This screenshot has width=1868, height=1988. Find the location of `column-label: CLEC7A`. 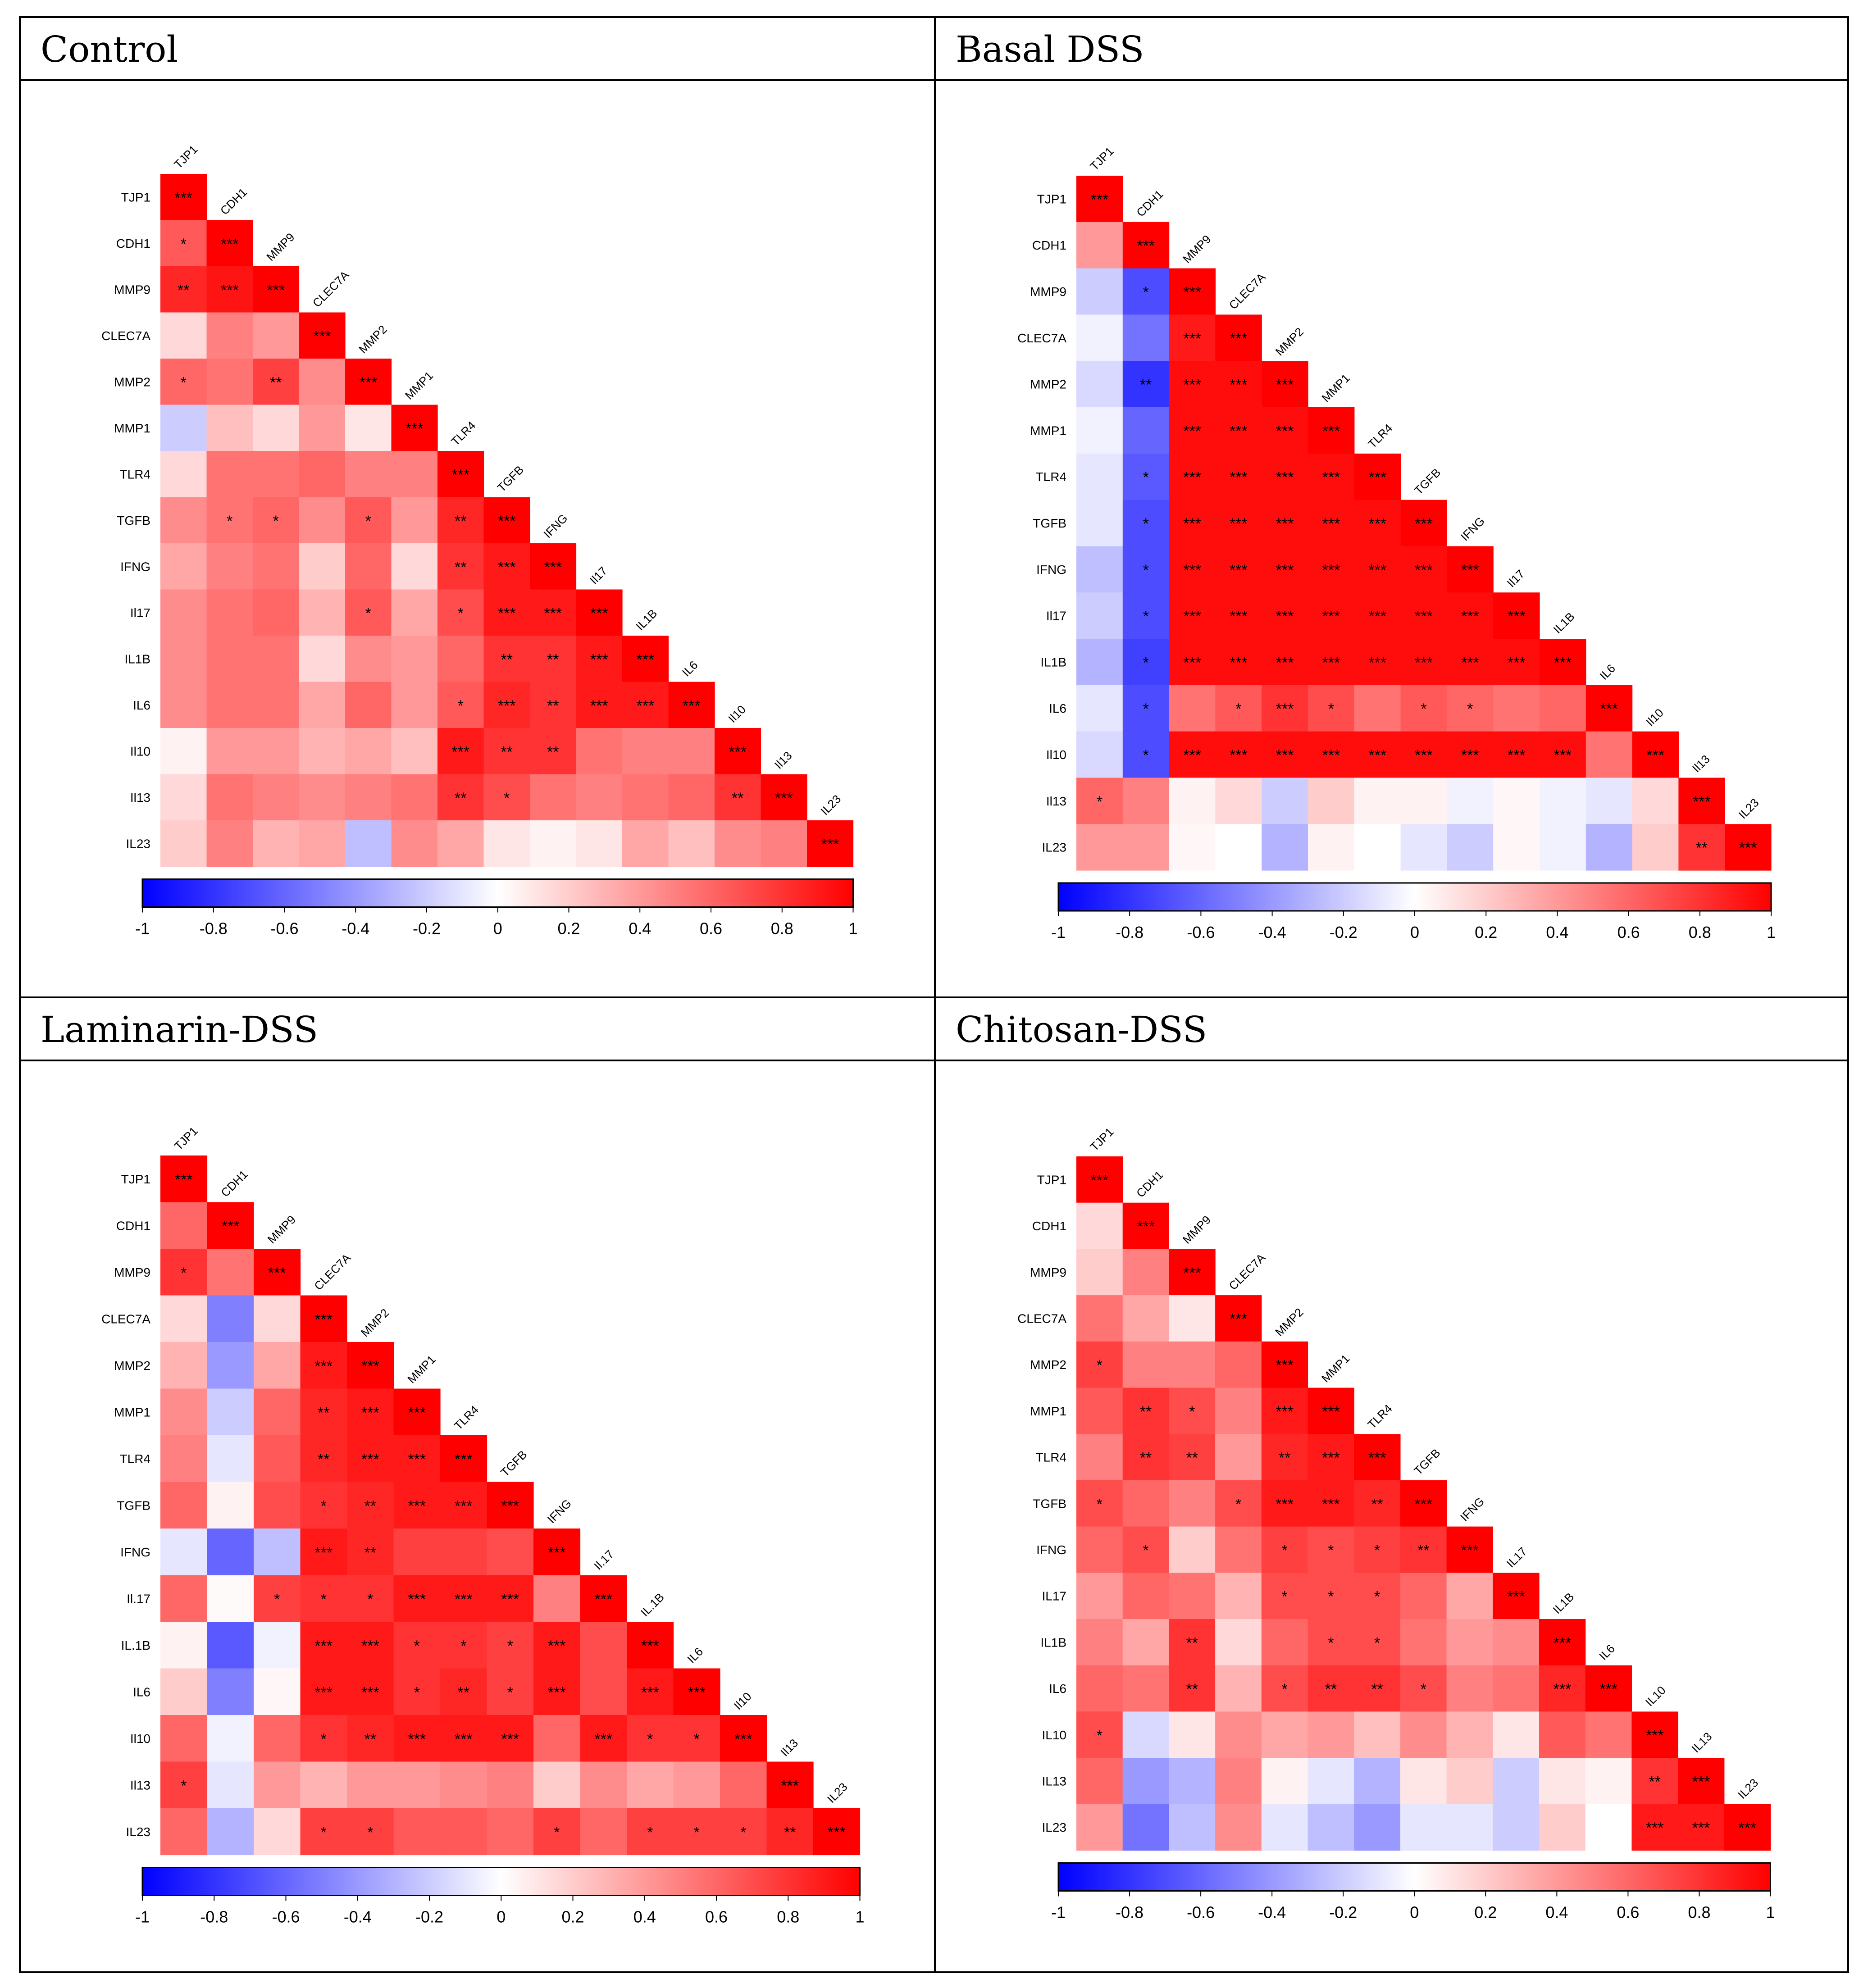

column-label: CLEC7A is located at coordinates (331, 289).